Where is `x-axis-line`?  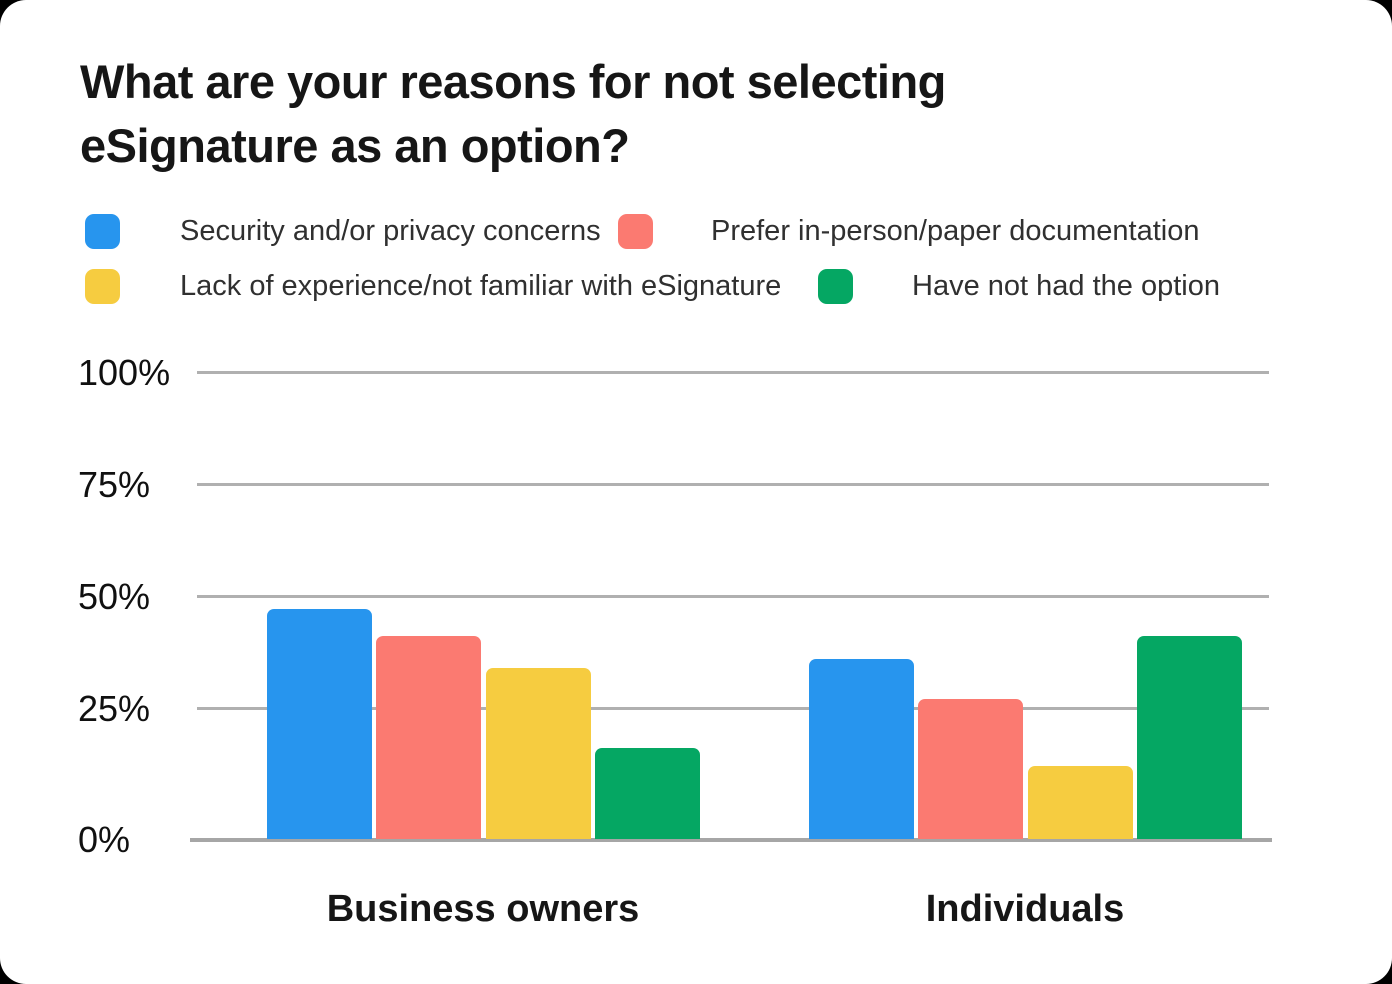
x-axis-line is located at coordinates (731, 840).